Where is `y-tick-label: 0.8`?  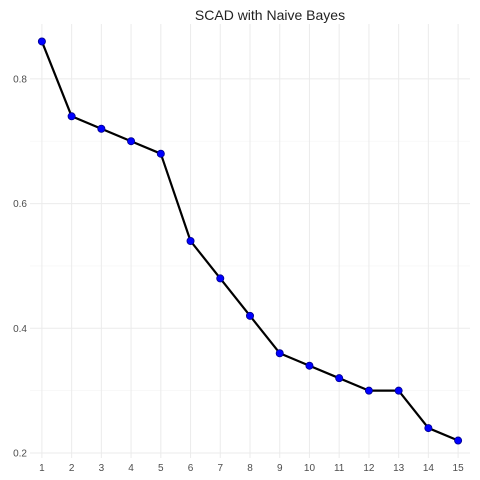
y-tick-label: 0.8 is located at coordinates (20, 79).